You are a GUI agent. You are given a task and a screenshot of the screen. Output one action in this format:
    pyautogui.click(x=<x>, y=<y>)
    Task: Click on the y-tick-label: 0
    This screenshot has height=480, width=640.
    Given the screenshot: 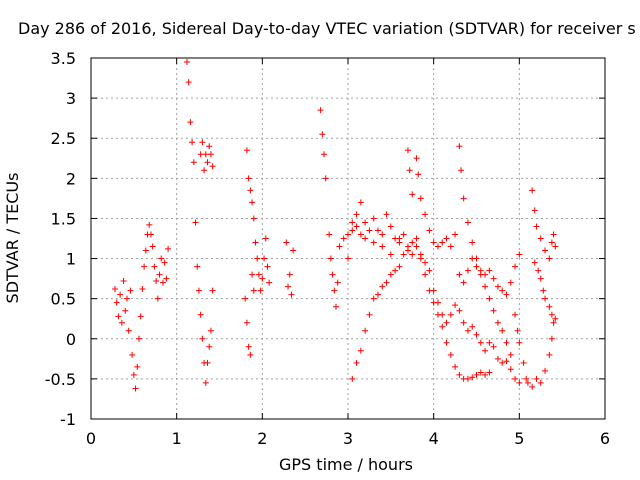 What is the action you would take?
    pyautogui.click(x=71, y=339)
    